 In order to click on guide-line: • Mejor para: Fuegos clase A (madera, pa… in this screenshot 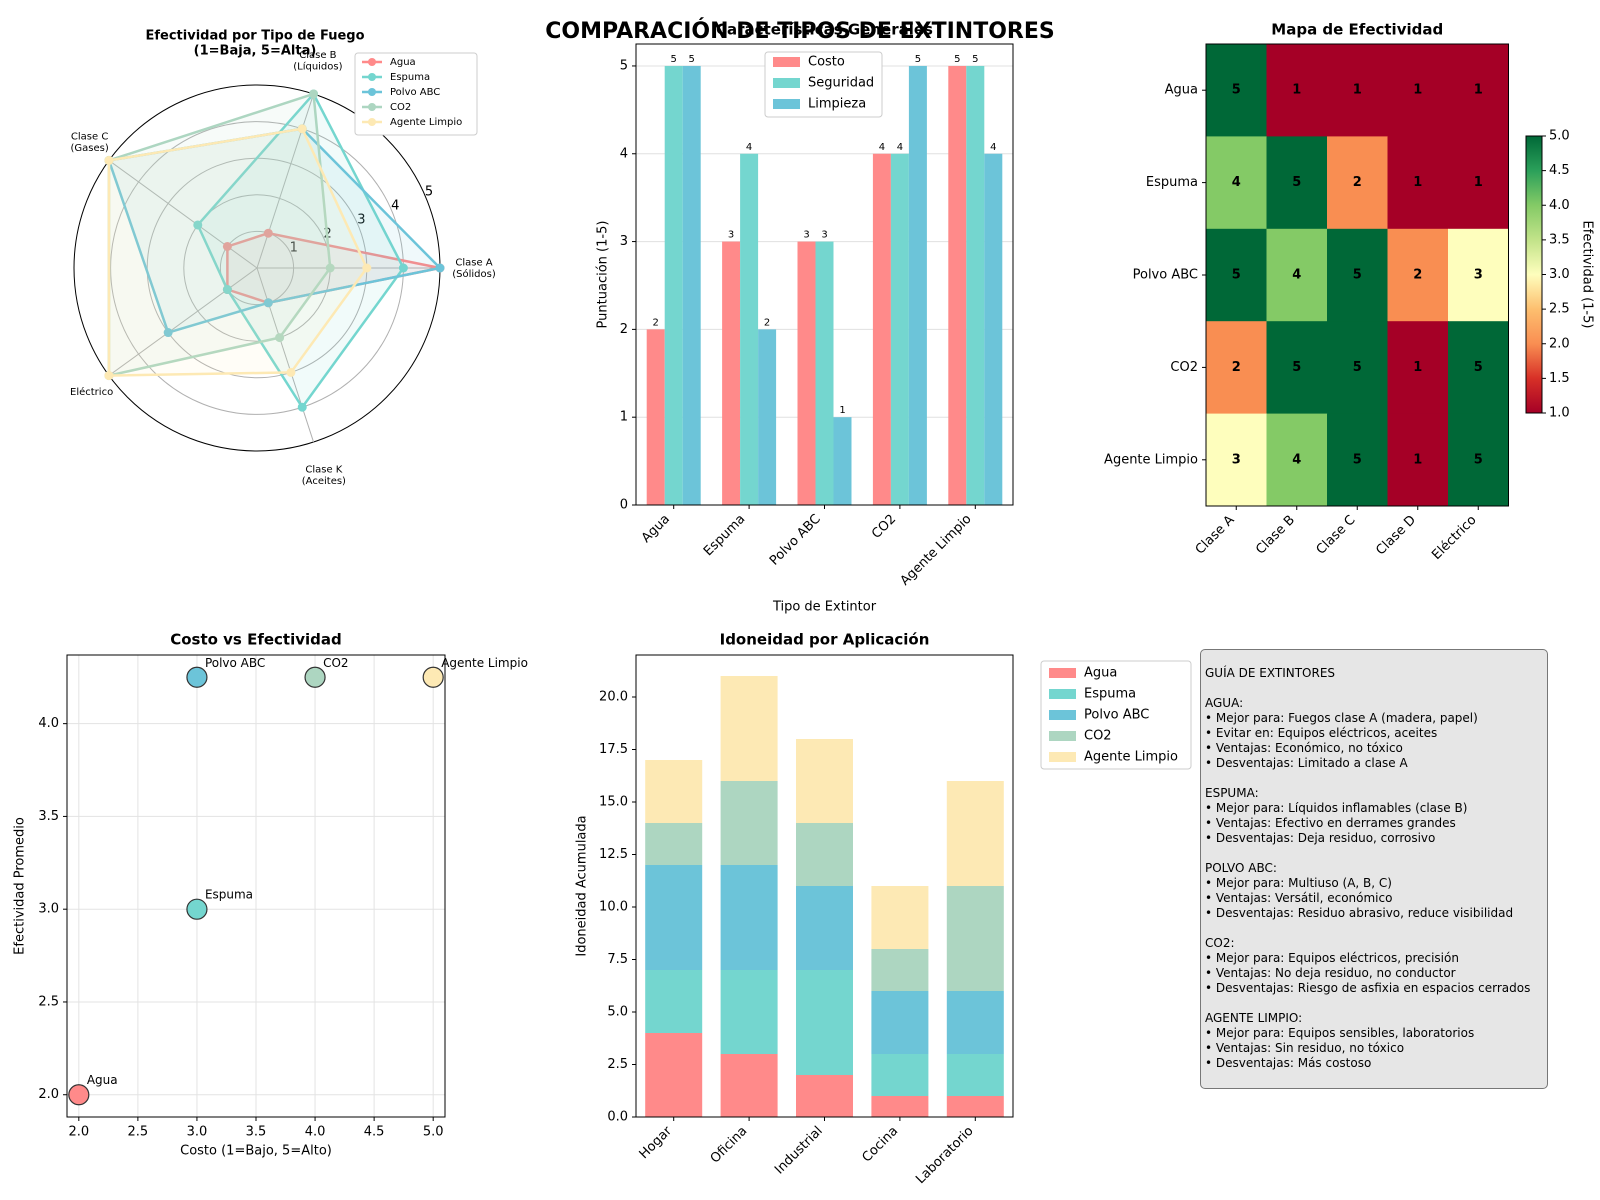, I will do `click(1341, 718)`.